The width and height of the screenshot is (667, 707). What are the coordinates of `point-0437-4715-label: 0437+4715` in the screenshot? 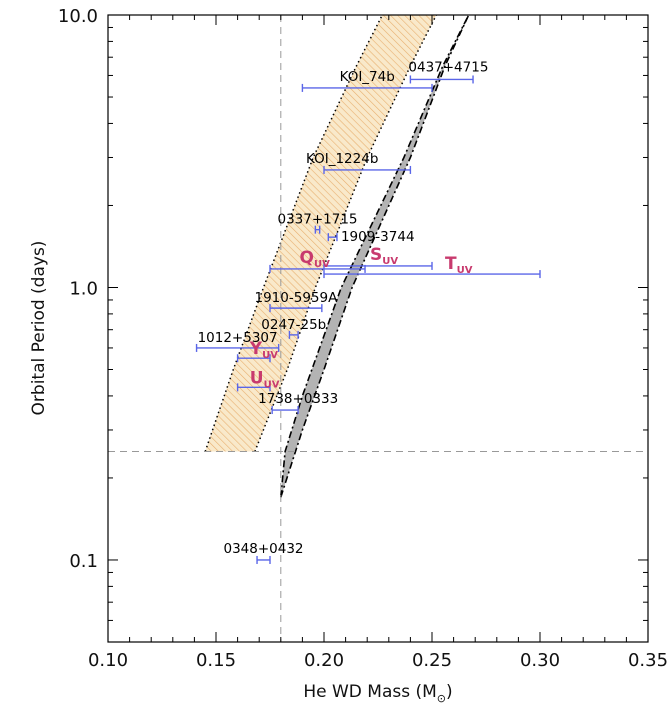 It's located at (448, 67).